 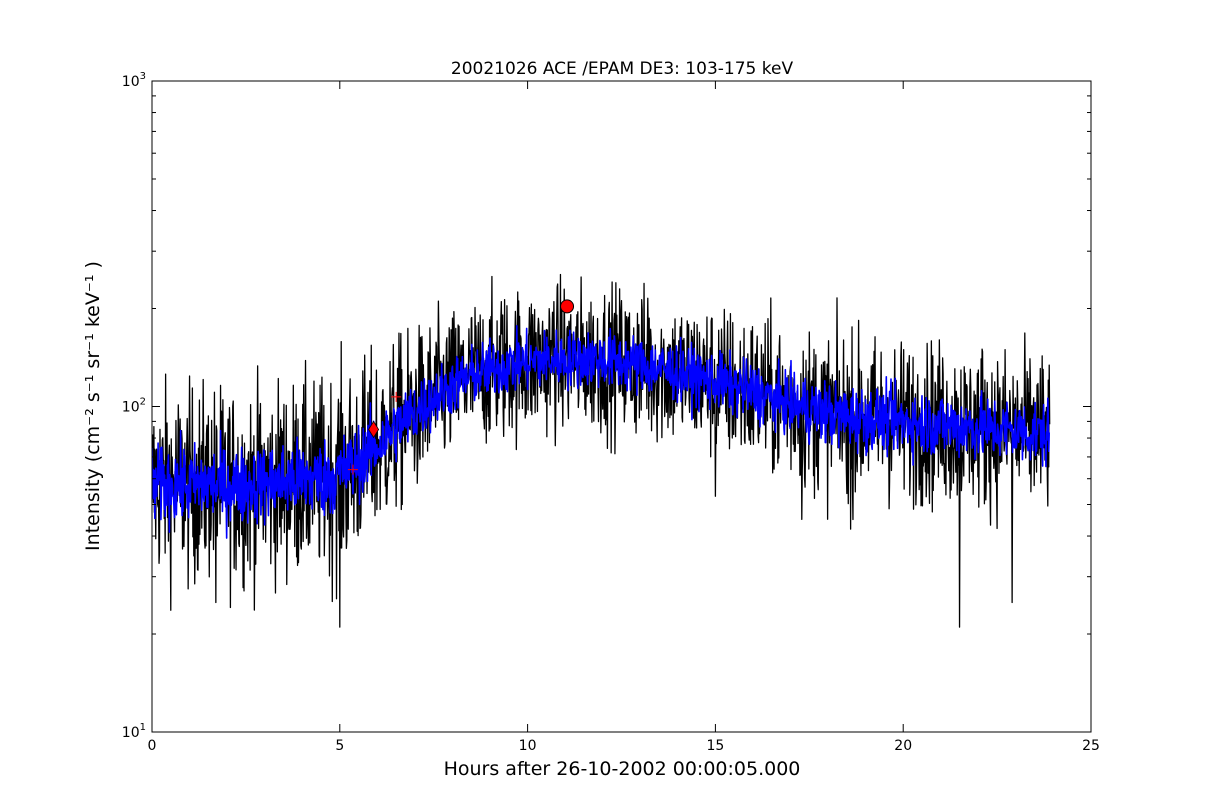 What do you see at coordinates (93, 406) in the screenshot?
I see `y-axis-label: Intensity (cm⁻² s⁻¹ sr⁻¹ keV⁻¹ )` at bounding box center [93, 406].